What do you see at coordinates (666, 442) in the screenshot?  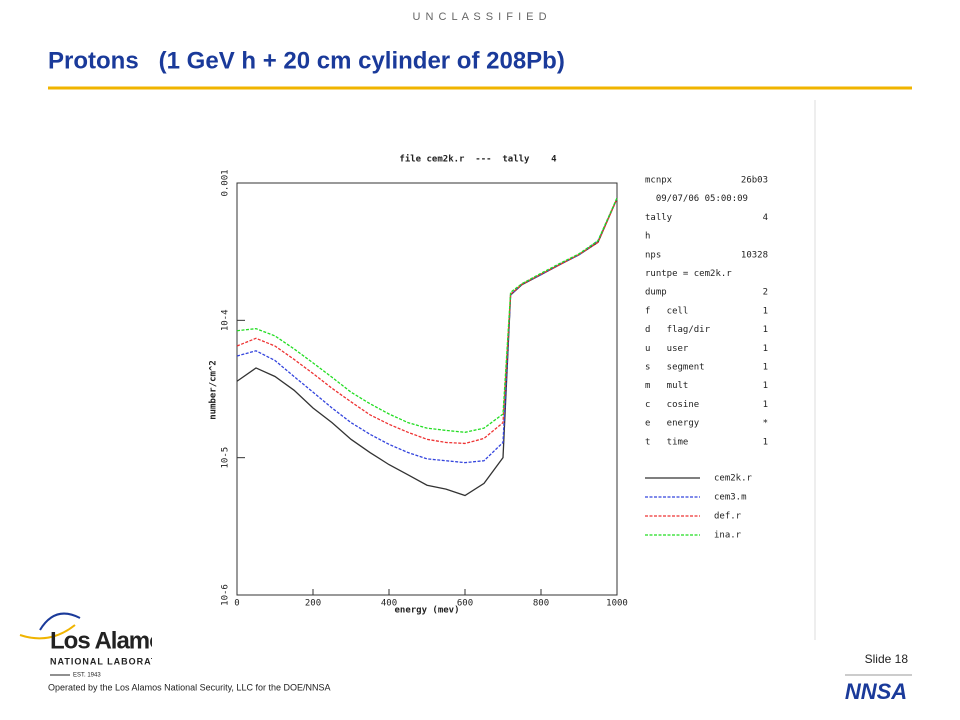 I see `info-label: t time` at bounding box center [666, 442].